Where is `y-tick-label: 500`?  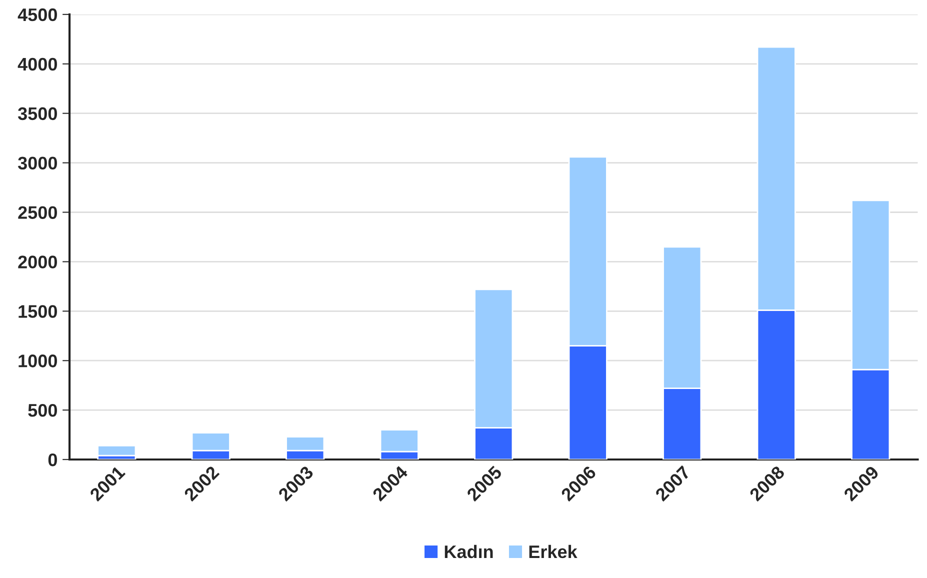 y-tick-label: 500 is located at coordinates (42, 410).